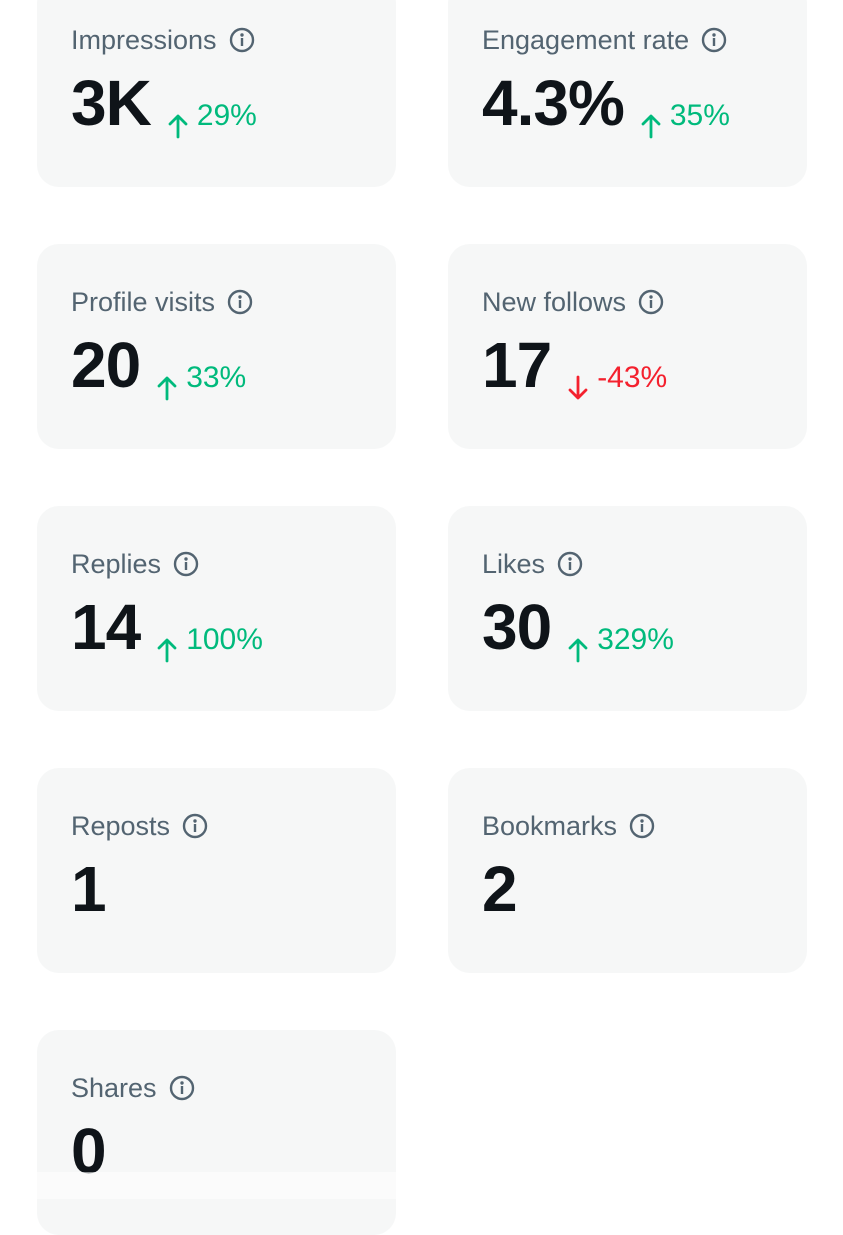 This screenshot has height=1235, width=843. I want to click on metric-label-text: Impressions, so click(144, 39).